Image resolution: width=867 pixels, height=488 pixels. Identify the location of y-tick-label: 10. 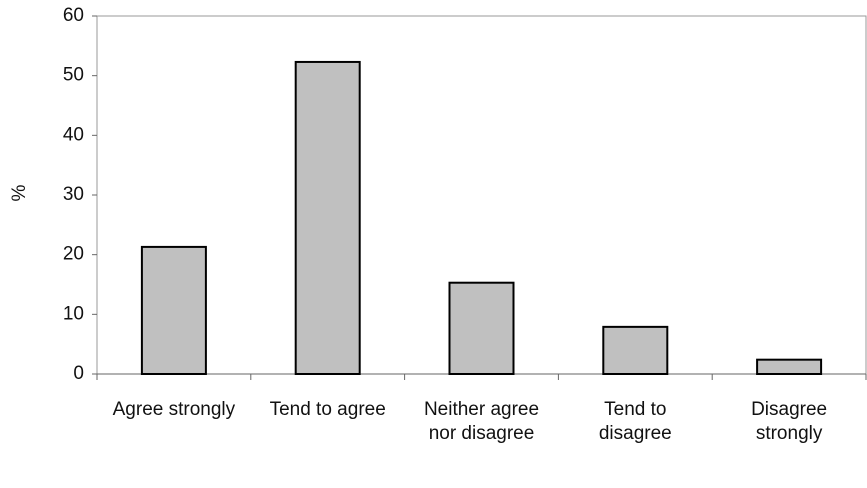
(73, 313).